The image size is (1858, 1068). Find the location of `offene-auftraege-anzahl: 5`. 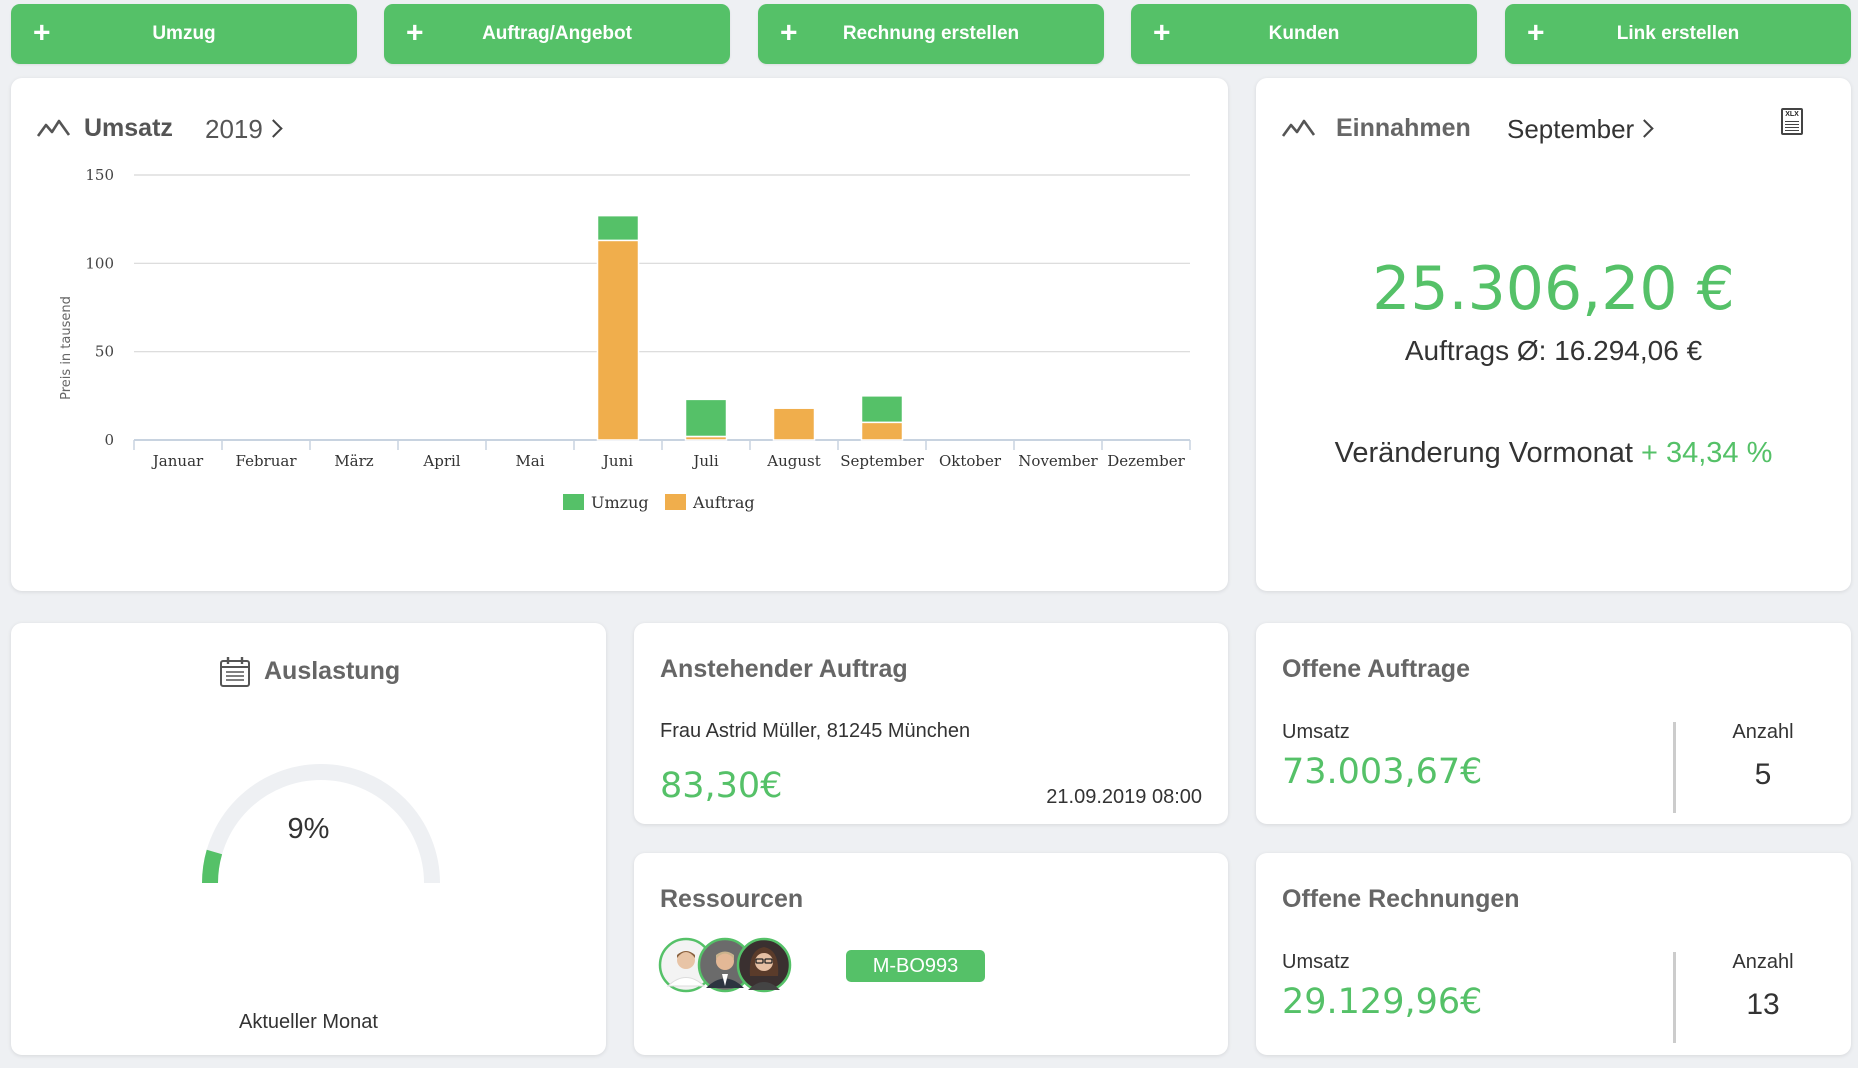

offene-auftraege-anzahl: 5 is located at coordinates (1763, 774).